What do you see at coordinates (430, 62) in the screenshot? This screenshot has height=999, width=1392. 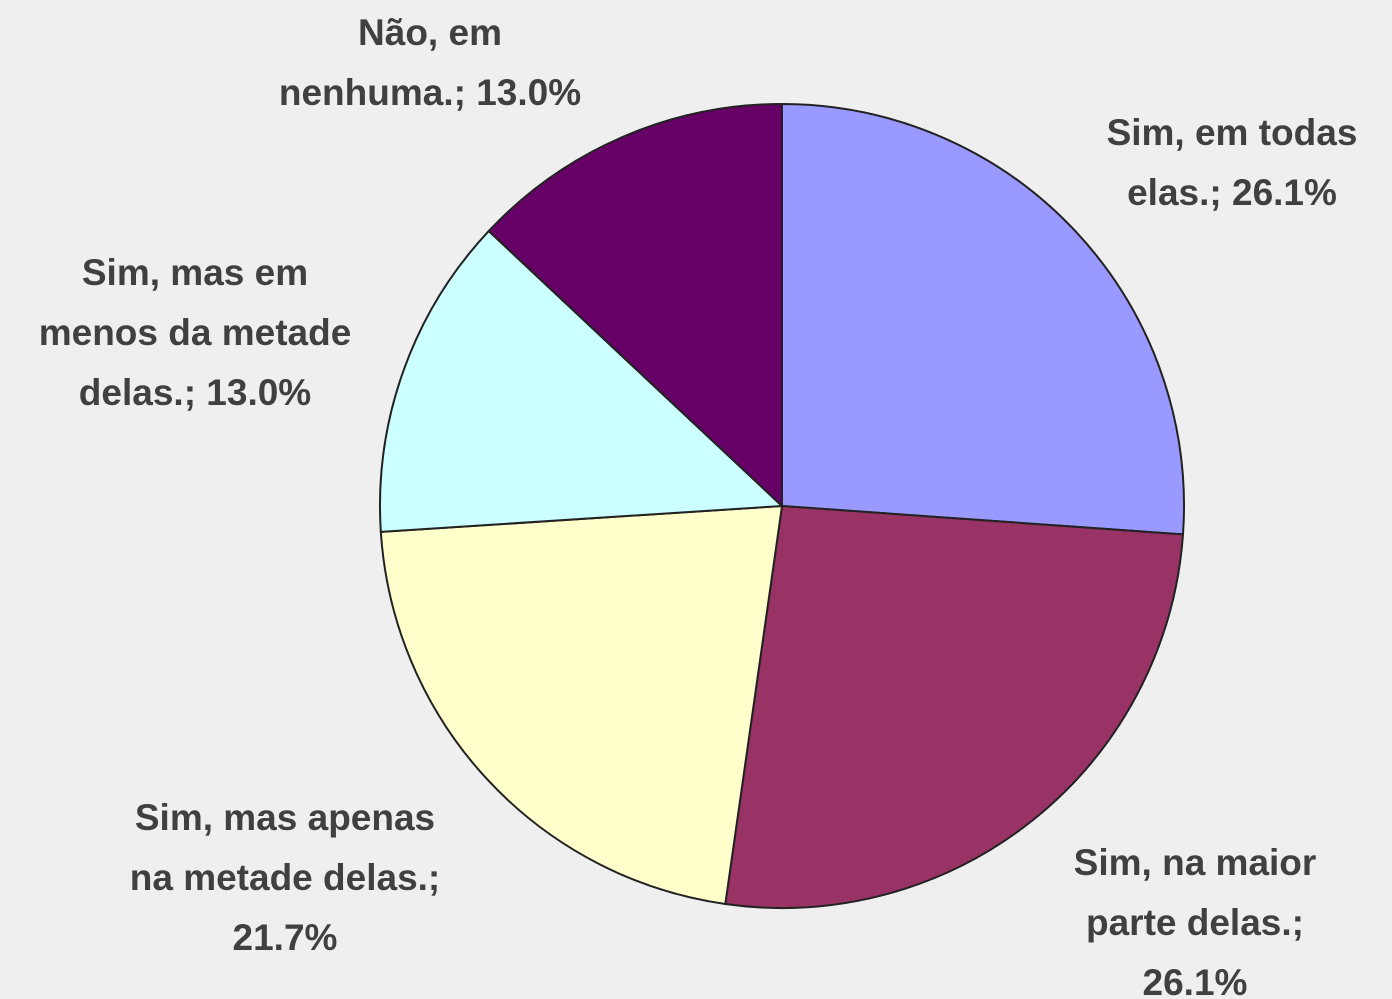 I see `data-label: Não, em nenhuma.; 13.0%` at bounding box center [430, 62].